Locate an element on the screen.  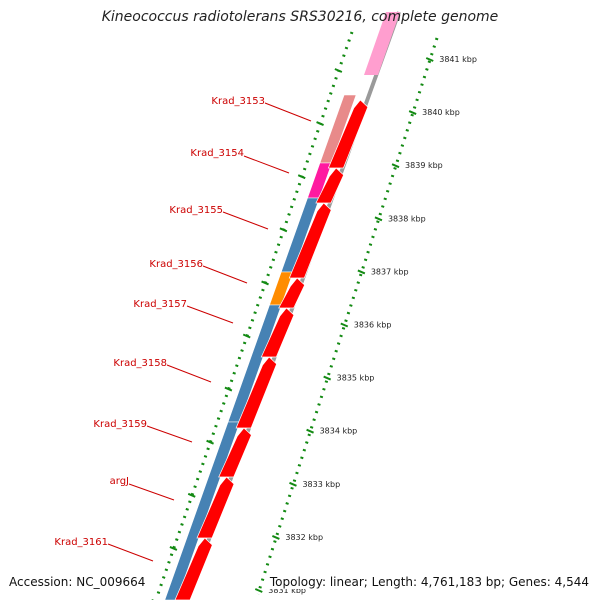
gene-label: Krad_3158 is located at coordinates (140, 363).